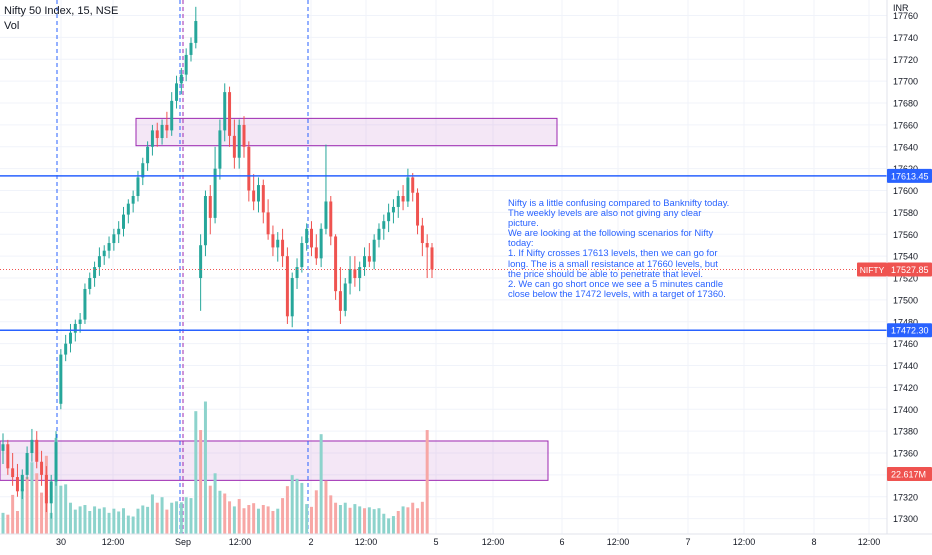 This screenshot has height=555, width=932. What do you see at coordinates (910, 176) in the screenshot?
I see `level-tag-label: 17613.45` at bounding box center [910, 176].